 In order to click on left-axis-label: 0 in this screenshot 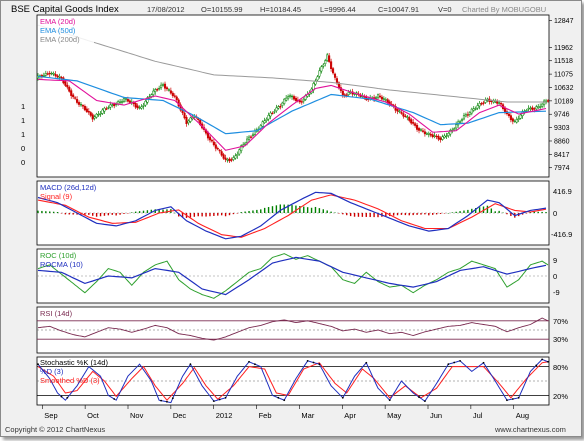, I will do `click(23, 162)`.